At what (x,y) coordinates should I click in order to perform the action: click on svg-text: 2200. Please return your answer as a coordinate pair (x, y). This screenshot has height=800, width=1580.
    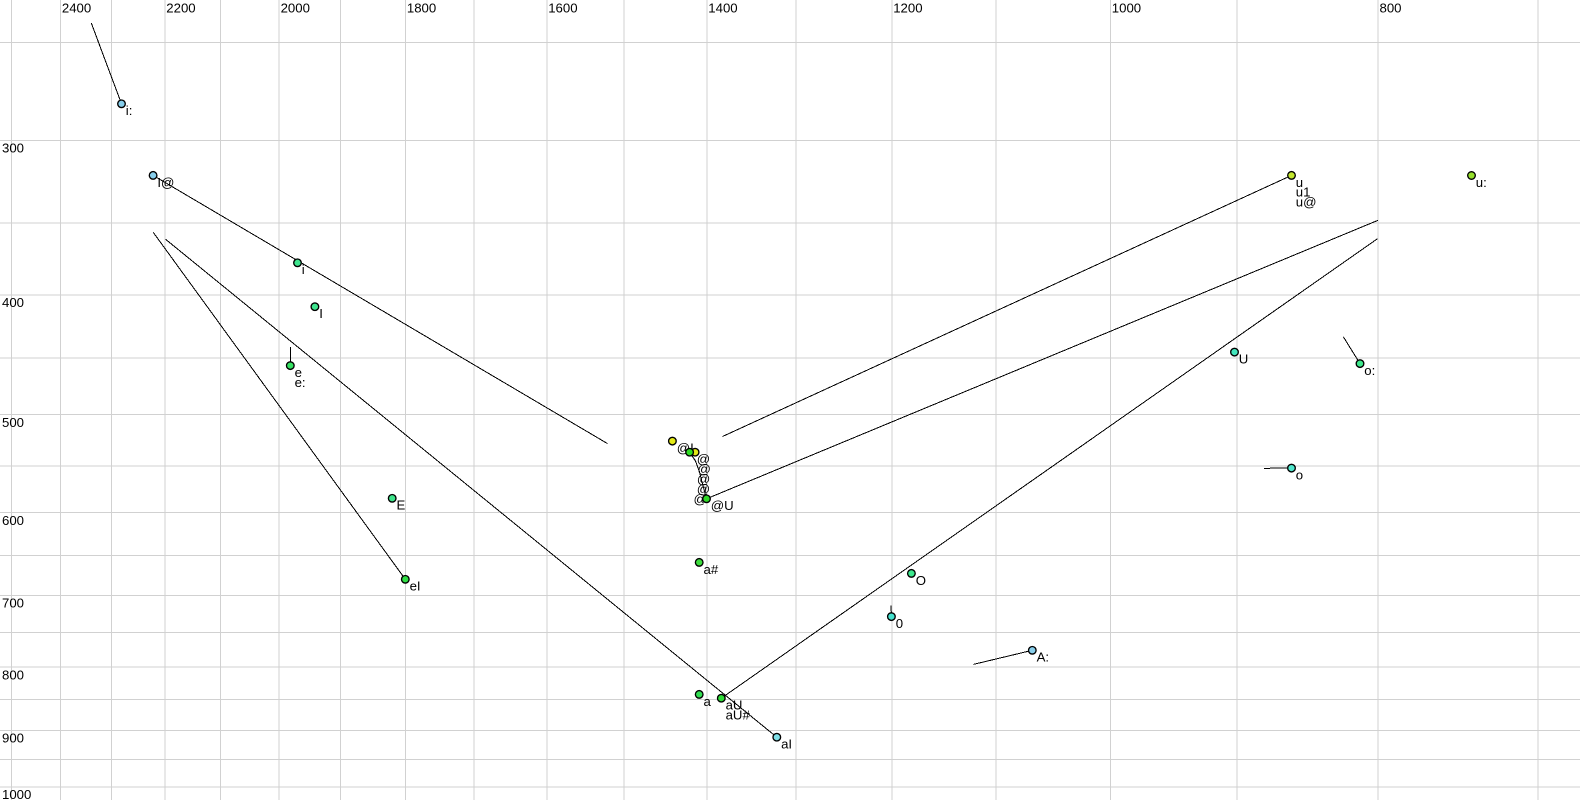
    Looking at the image, I should click on (180, 7).